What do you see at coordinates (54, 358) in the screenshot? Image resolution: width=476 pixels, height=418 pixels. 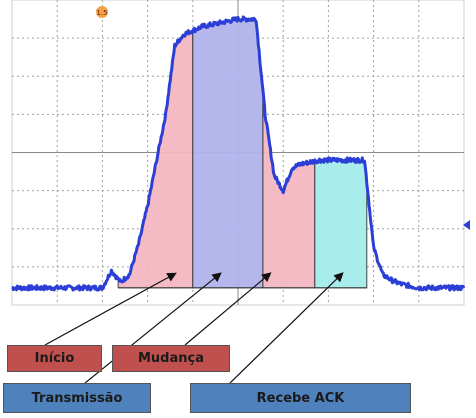 I see `annotation-label-inicio: Início` at bounding box center [54, 358].